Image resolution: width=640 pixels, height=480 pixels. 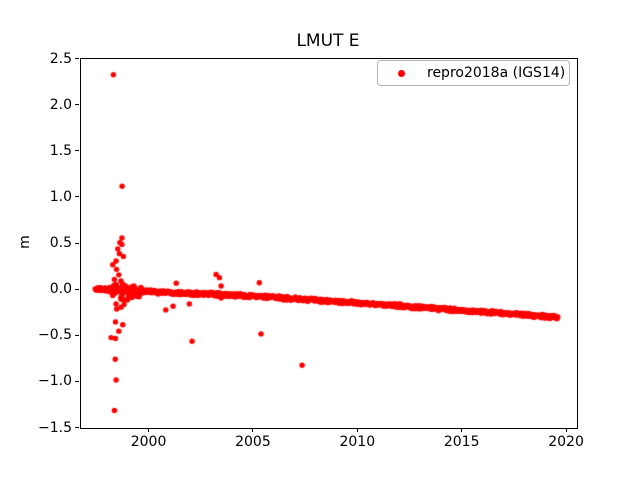 I want to click on y-tick-label: −1.0, so click(x=55, y=381).